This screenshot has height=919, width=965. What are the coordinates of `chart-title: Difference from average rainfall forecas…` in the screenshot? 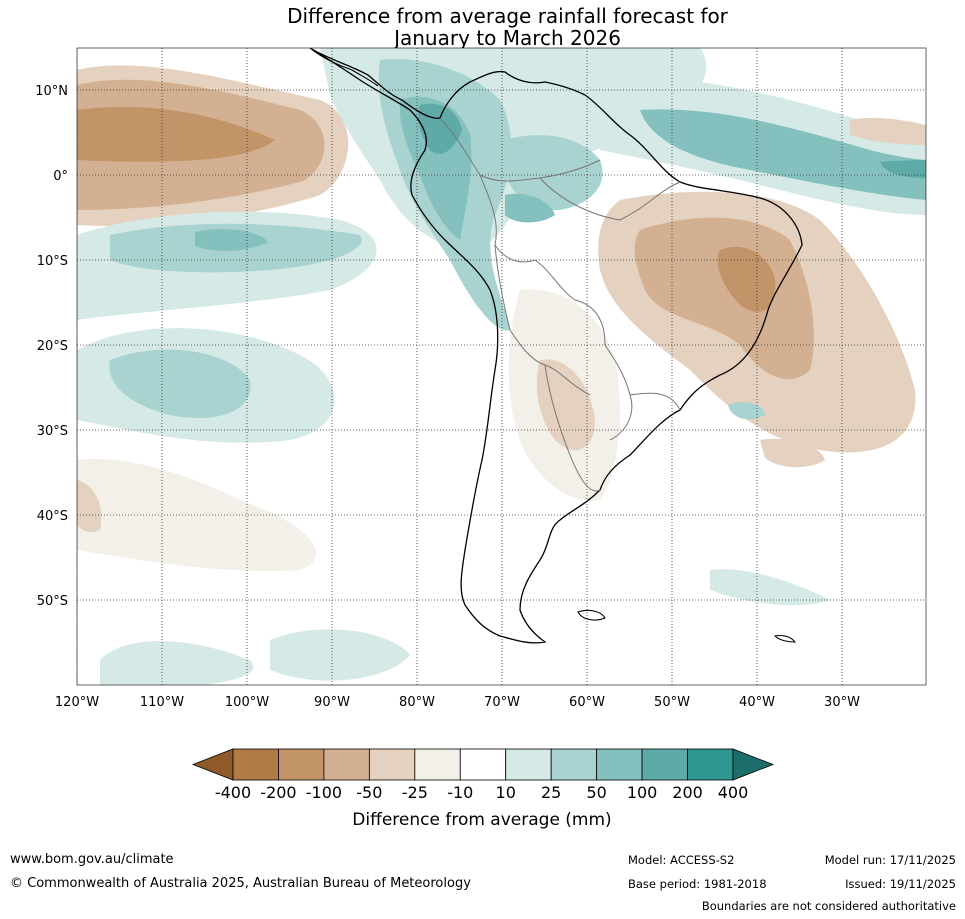 It's located at (482, 27).